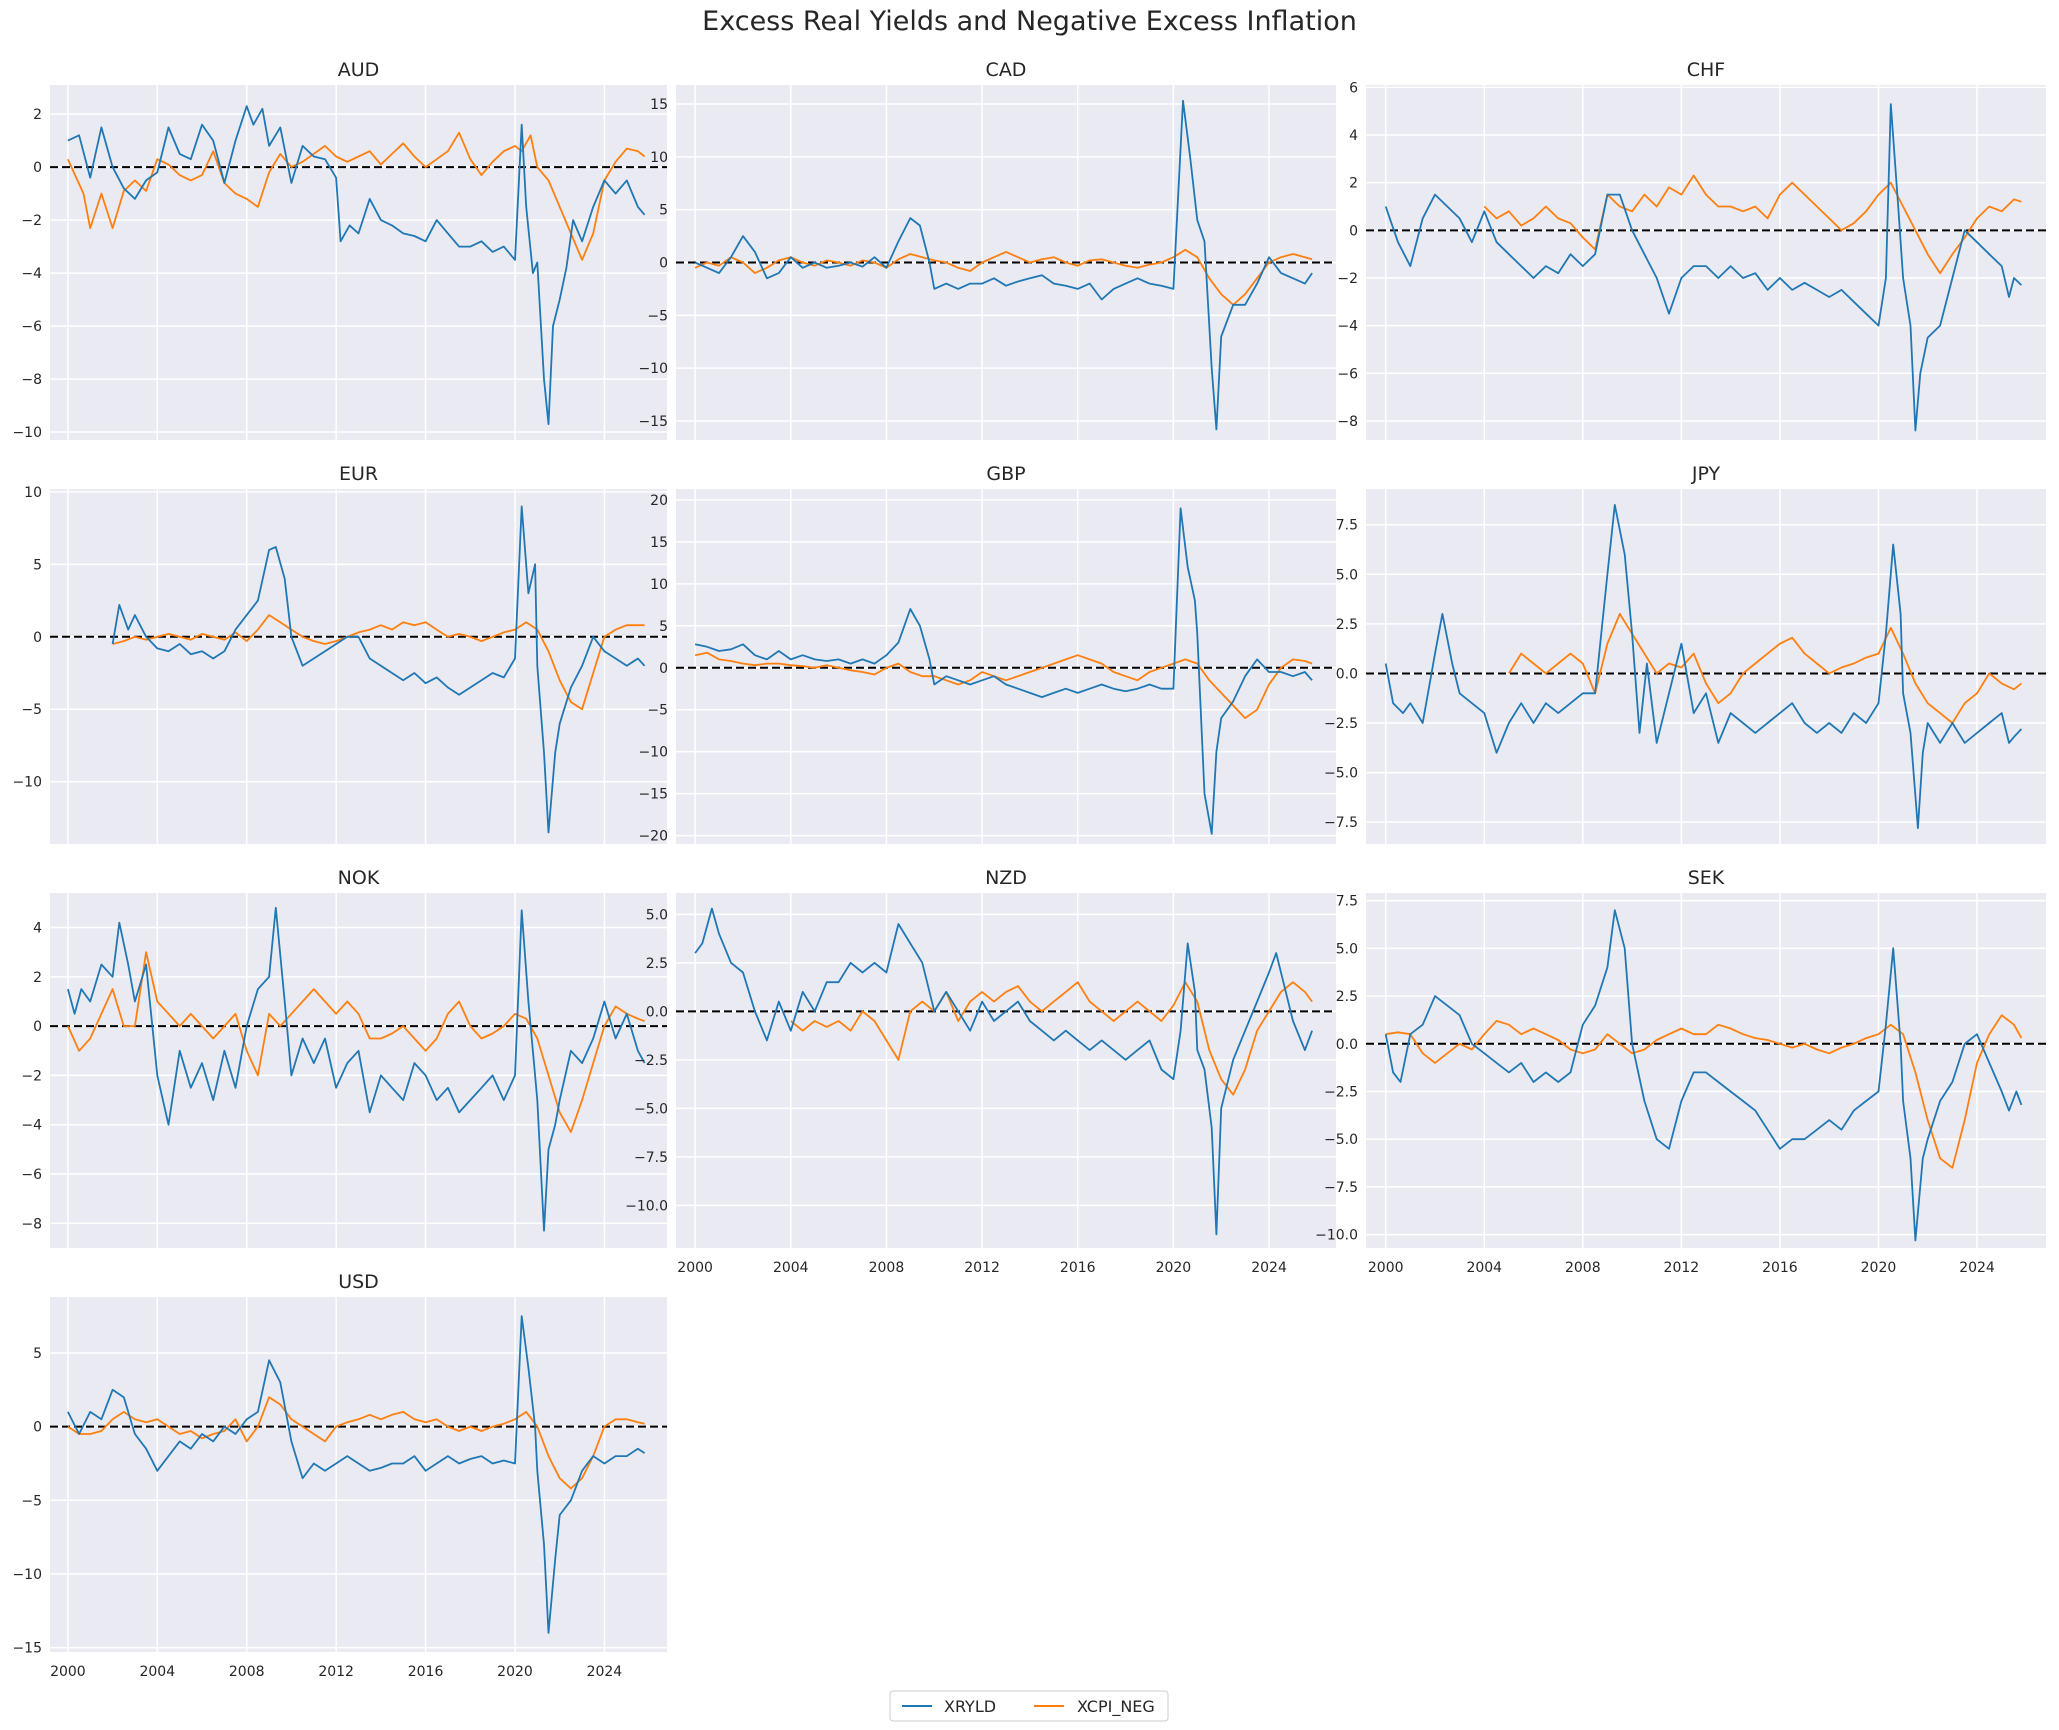 The image size is (2059, 1730). What do you see at coordinates (1006, 1070) in the screenshot?
I see `chart-nzd-plot-area` at bounding box center [1006, 1070].